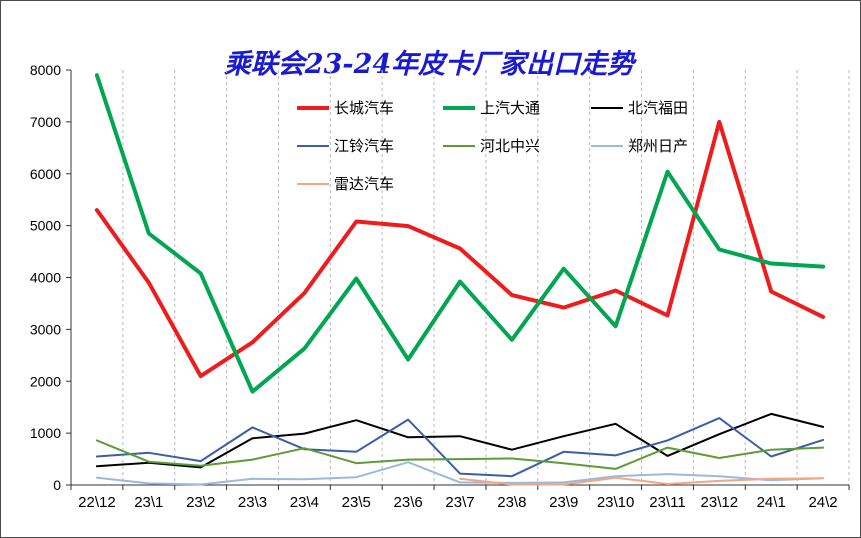  What do you see at coordinates (510, 108) in the screenshot?
I see `legend-label: 上汽大通` at bounding box center [510, 108].